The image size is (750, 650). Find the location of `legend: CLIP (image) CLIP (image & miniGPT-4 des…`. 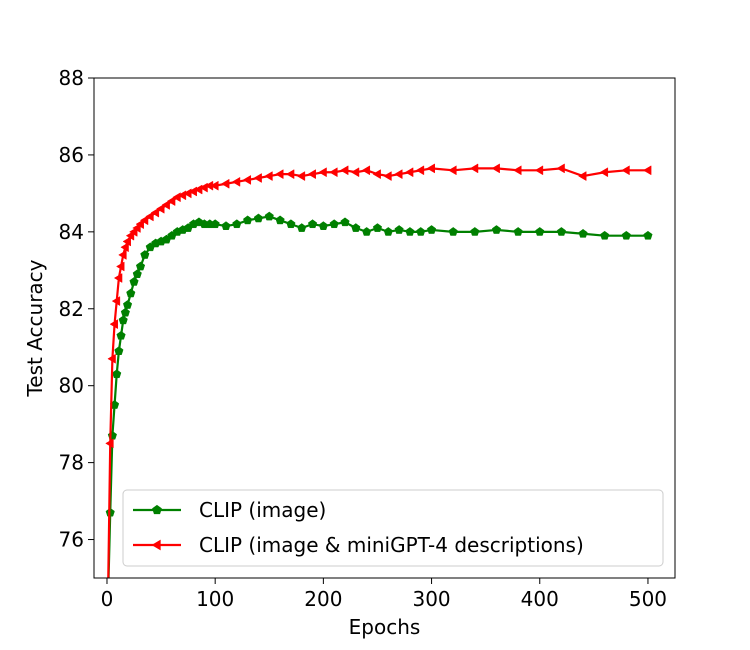

legend: CLIP (image) CLIP (image & miniGPT-4 des… is located at coordinates (393, 528).